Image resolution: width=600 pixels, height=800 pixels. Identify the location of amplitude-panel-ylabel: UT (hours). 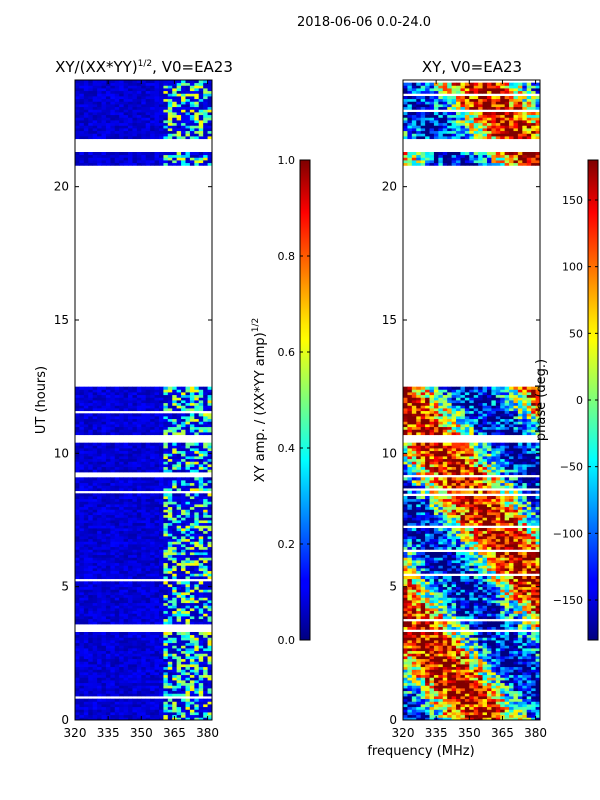
(41, 400).